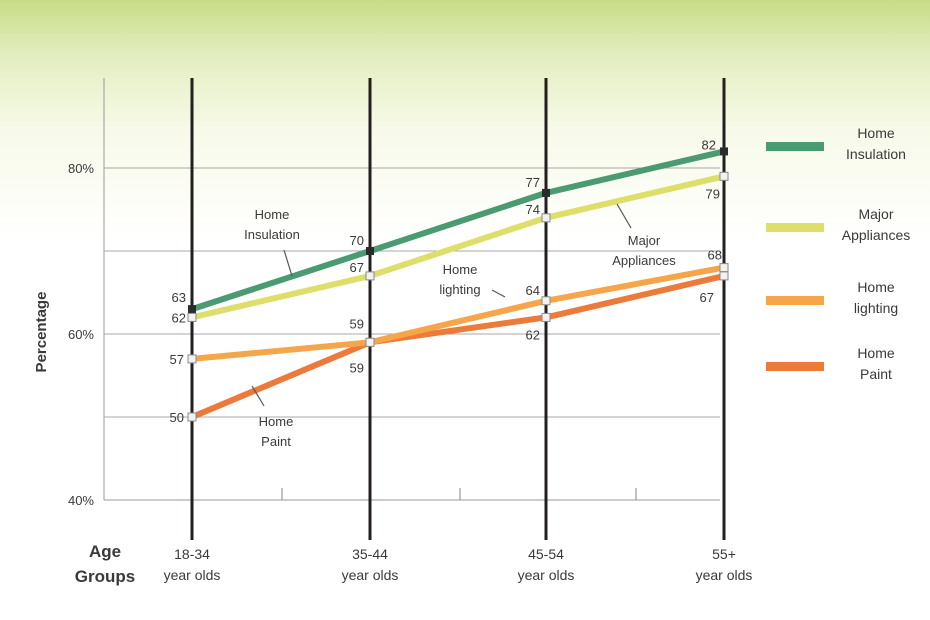 This screenshot has width=930, height=620. Describe the element at coordinates (875, 214) in the screenshot. I see `legend-label-1-line1: Major` at that location.